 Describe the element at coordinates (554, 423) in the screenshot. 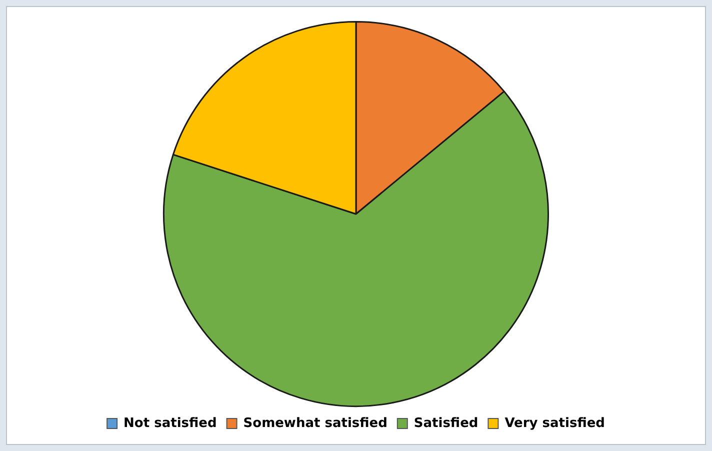

I see `legend-label: Very satisfied` at that location.